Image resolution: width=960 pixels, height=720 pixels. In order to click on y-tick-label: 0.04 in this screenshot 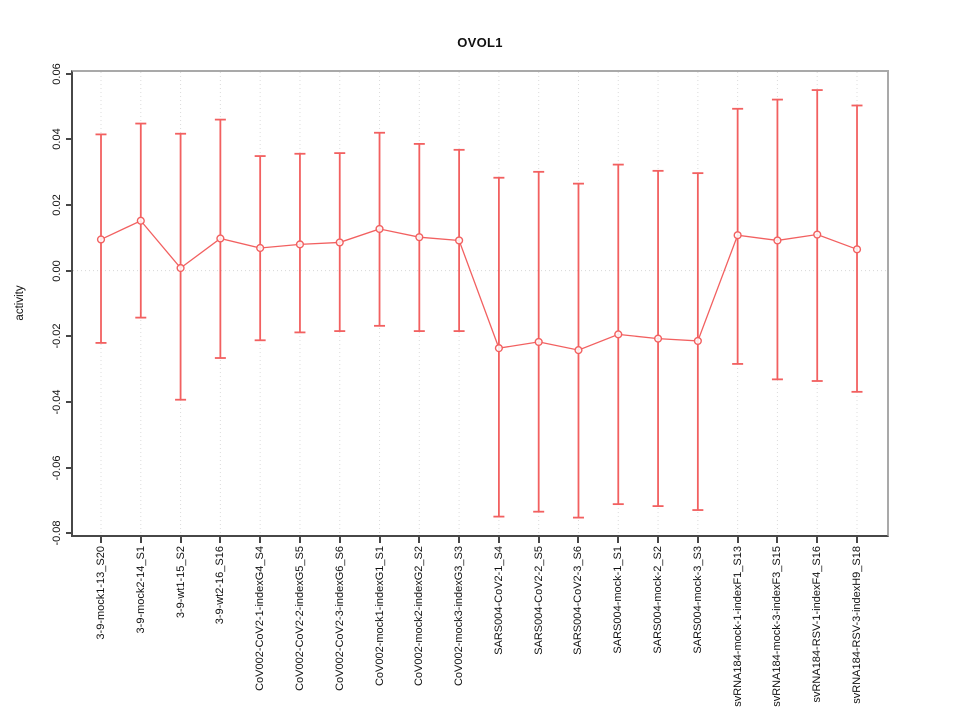, I will do `click(57, 139)`.